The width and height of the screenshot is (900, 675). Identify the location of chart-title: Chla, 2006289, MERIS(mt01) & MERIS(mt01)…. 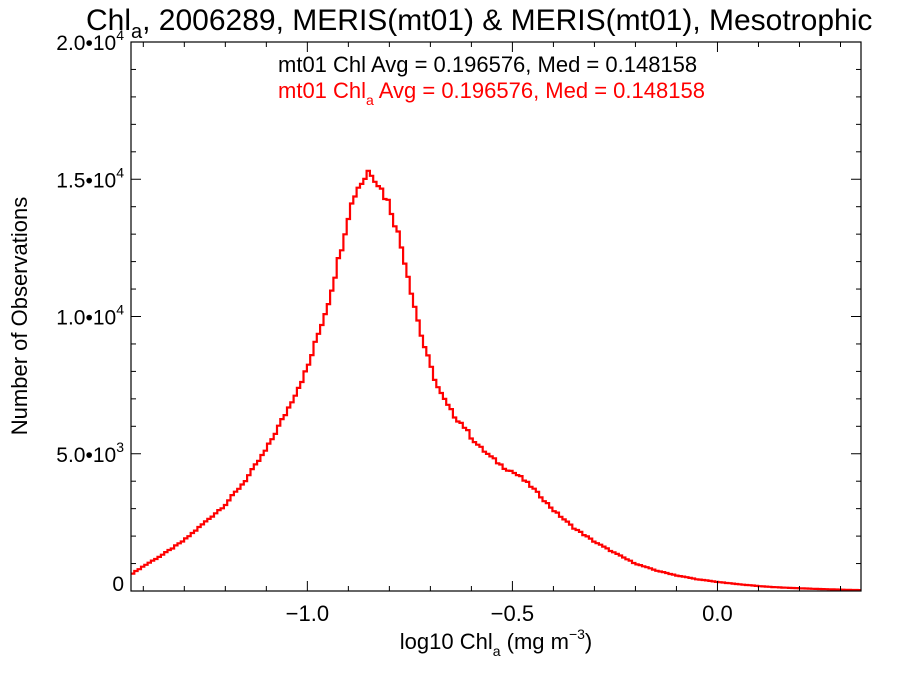
(479, 23).